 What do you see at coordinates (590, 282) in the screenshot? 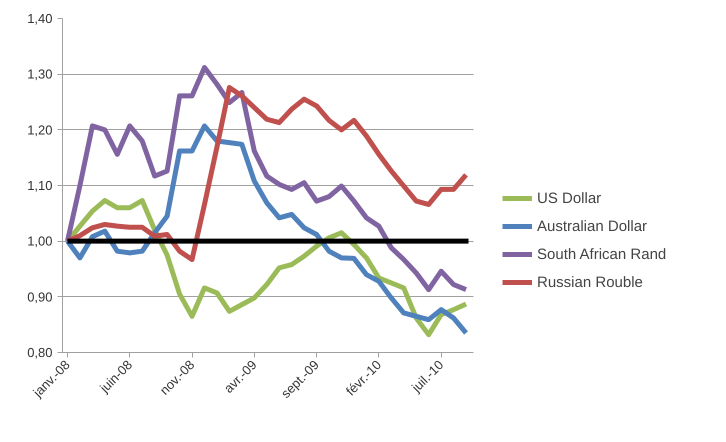
I see `legend-label: Russian Rouble` at bounding box center [590, 282].